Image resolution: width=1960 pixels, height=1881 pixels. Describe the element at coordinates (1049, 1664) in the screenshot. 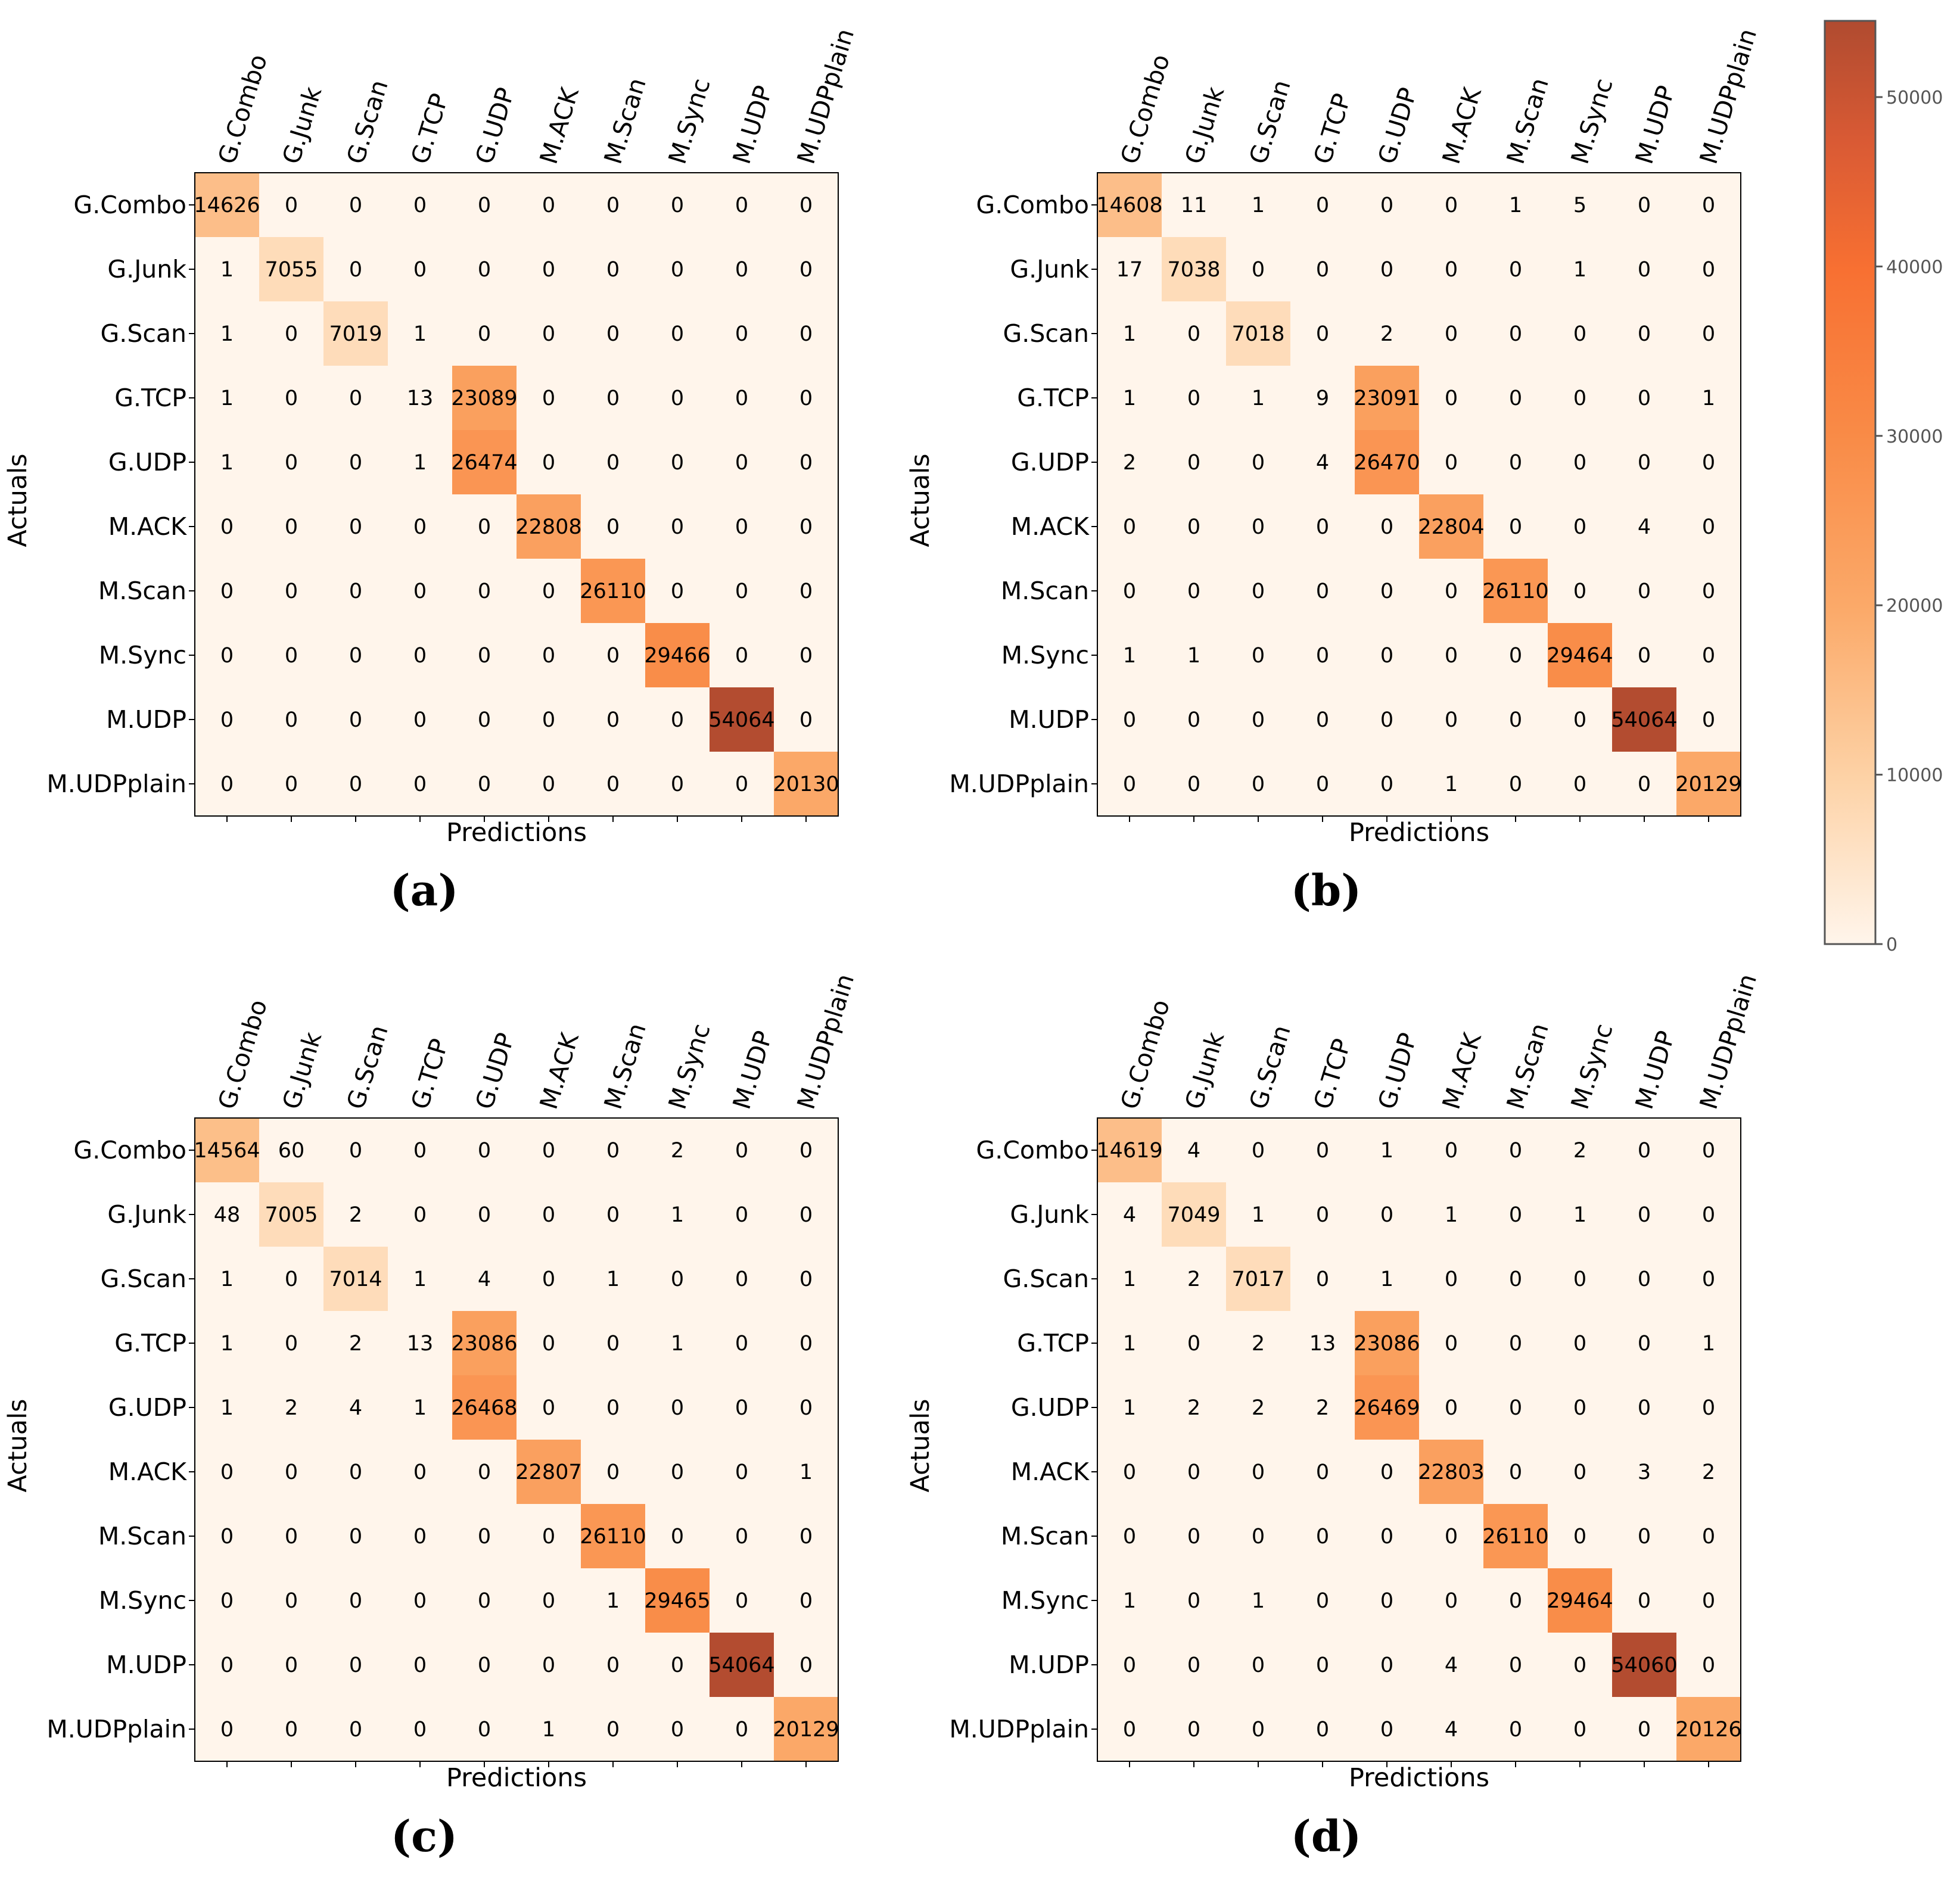

I see `y-tick-label: M.UDP` at that location.